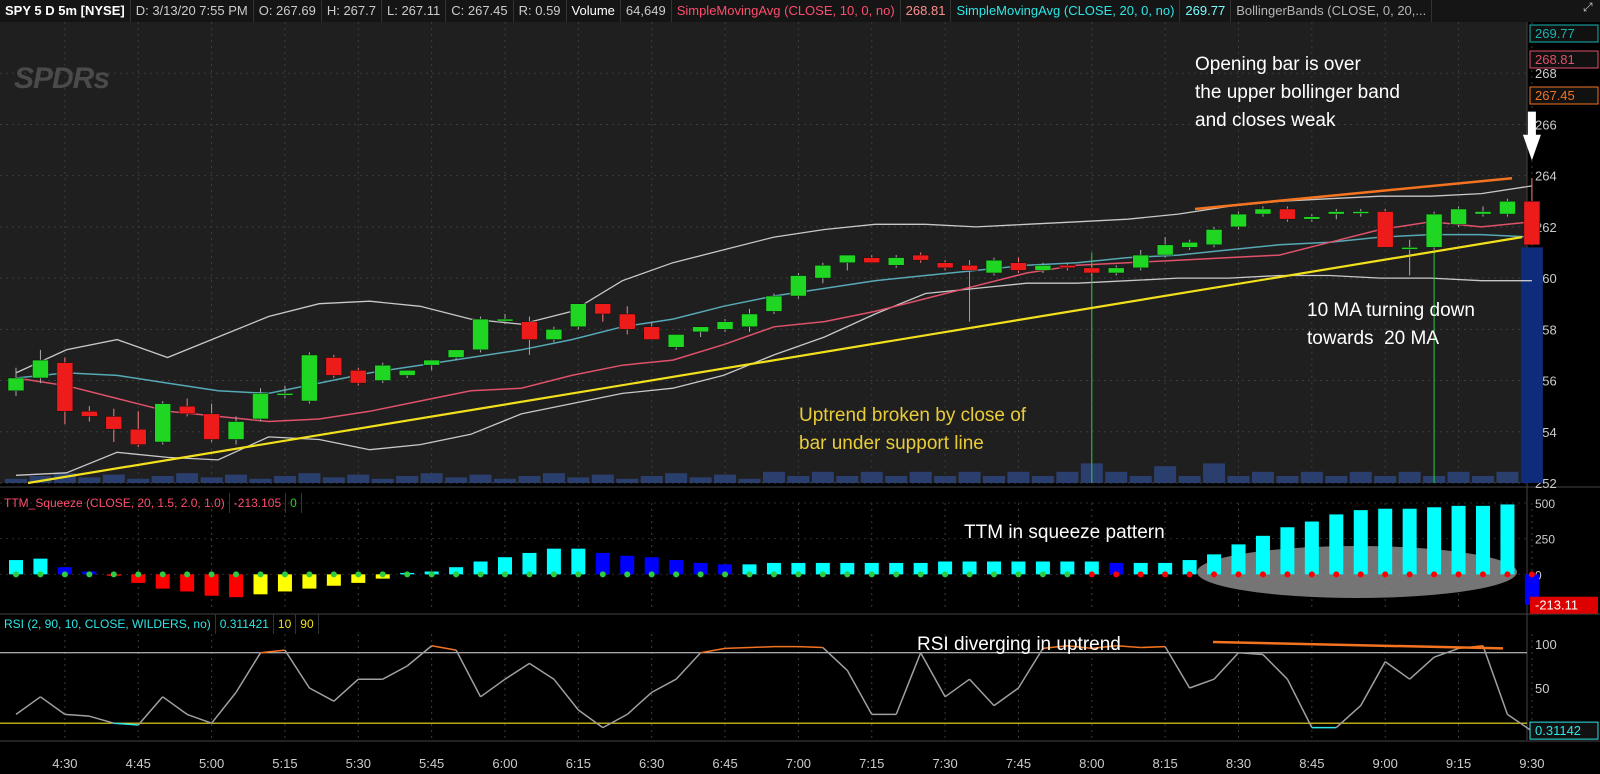  What do you see at coordinates (115, 503) in the screenshot?
I see `squeeze-study-label: TTM_Squeeze (CLOSE, 20, 1.5, 2.0, 1.0)` at bounding box center [115, 503].